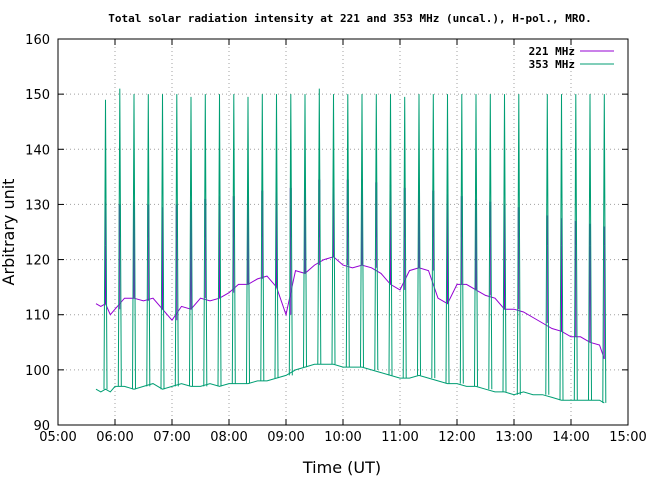 Image resolution: width=650 pixels, height=480 pixels. What do you see at coordinates (41, 426) in the screenshot?
I see `y-tick-label: 90` at bounding box center [41, 426].